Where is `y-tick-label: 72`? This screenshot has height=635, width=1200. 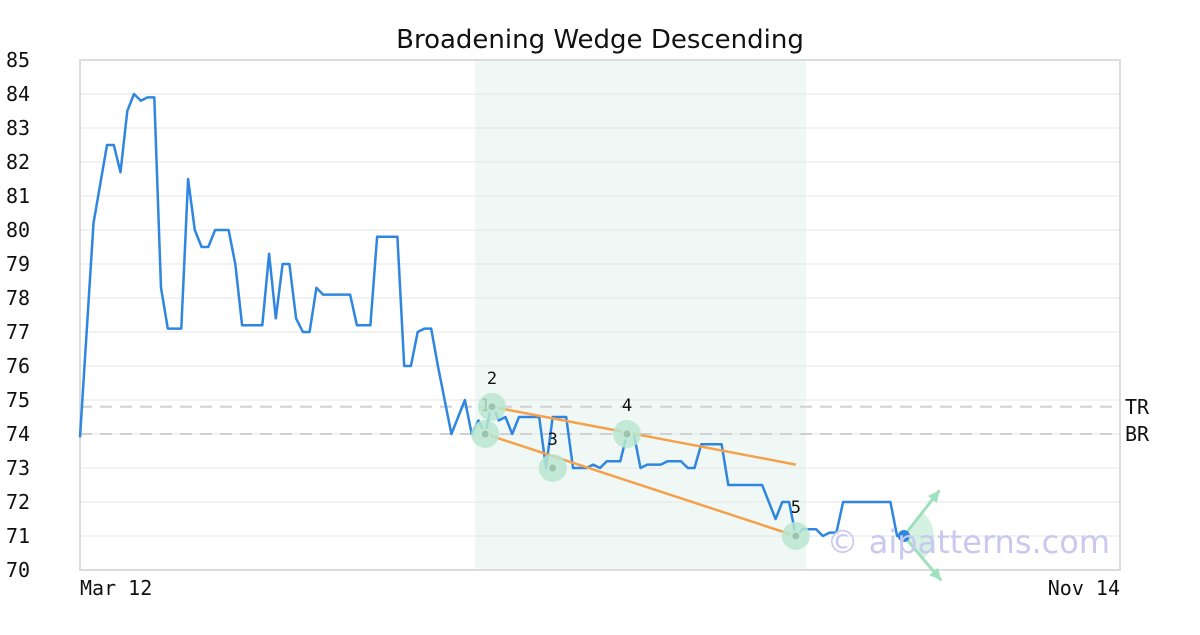
y-tick-label: 72 is located at coordinates (18, 502).